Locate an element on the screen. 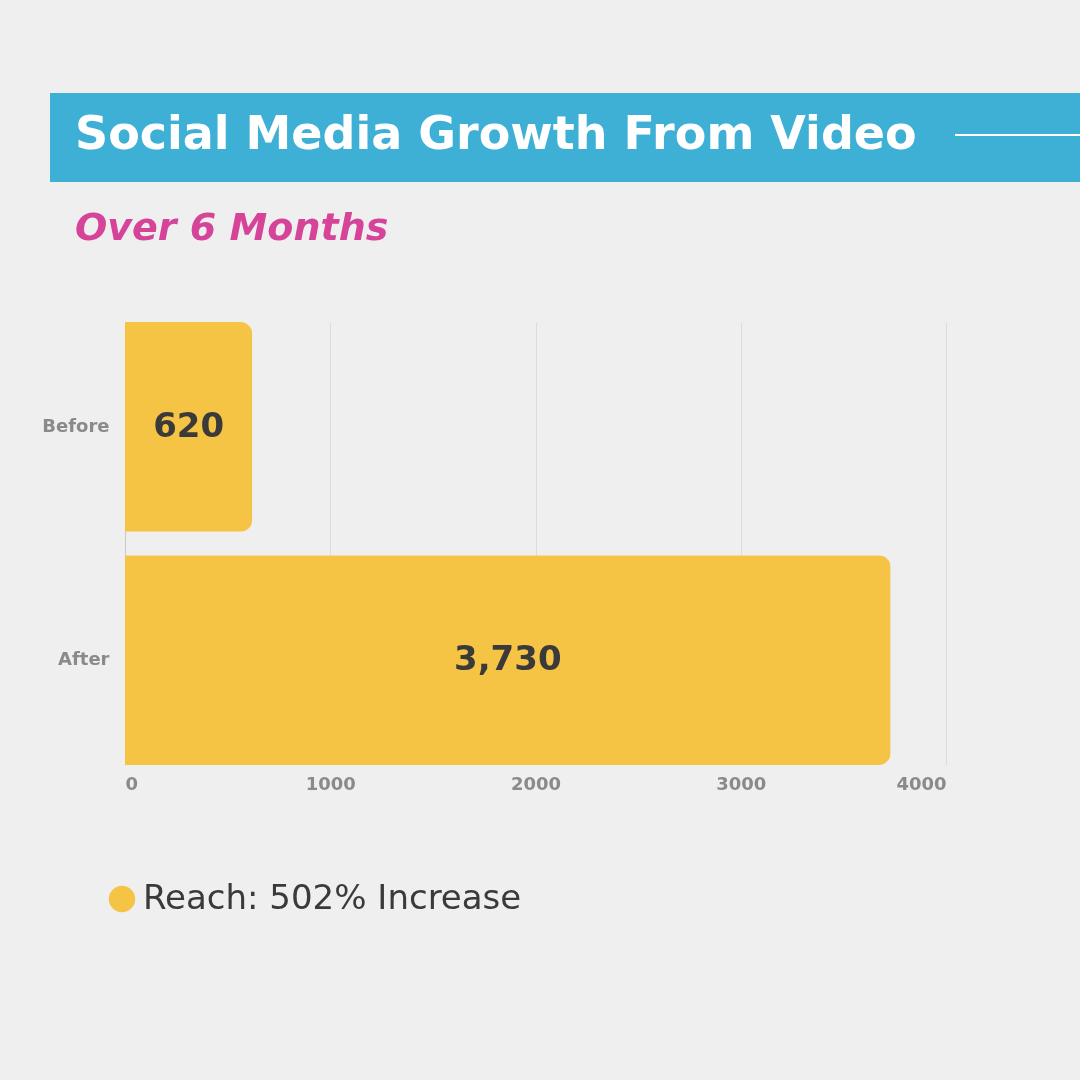 The image size is (1080, 1080). chart-subtitle: Over 6 Months is located at coordinates (232, 227).